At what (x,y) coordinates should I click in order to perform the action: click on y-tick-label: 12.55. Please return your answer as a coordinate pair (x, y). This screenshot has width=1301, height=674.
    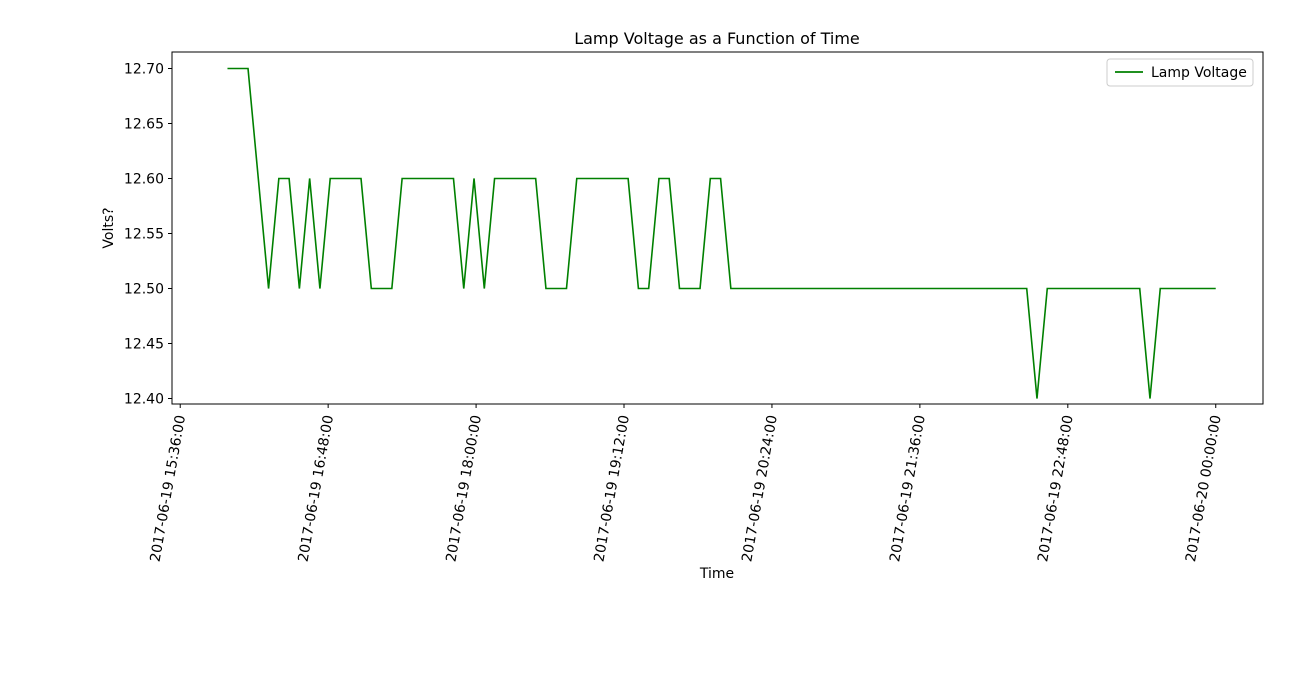
    Looking at the image, I should click on (144, 235).